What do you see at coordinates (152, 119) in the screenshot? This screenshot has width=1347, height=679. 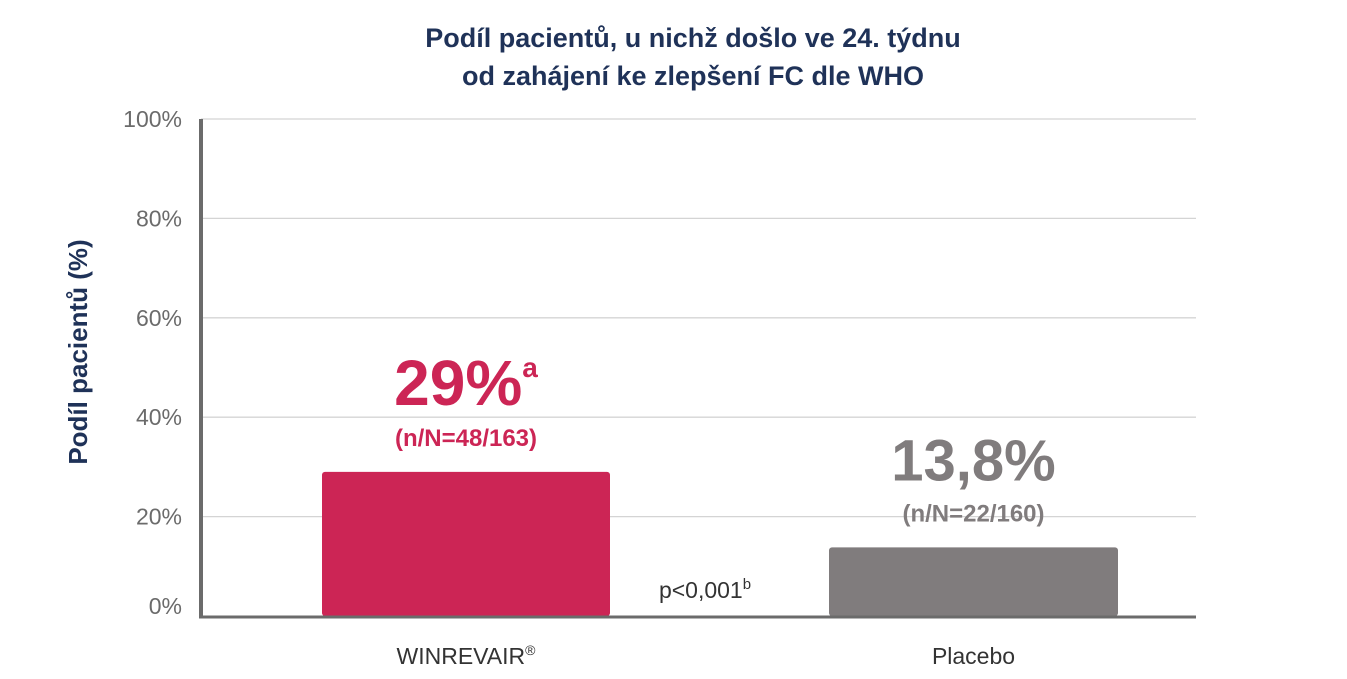 I see `y-tick-label-100: 100%` at bounding box center [152, 119].